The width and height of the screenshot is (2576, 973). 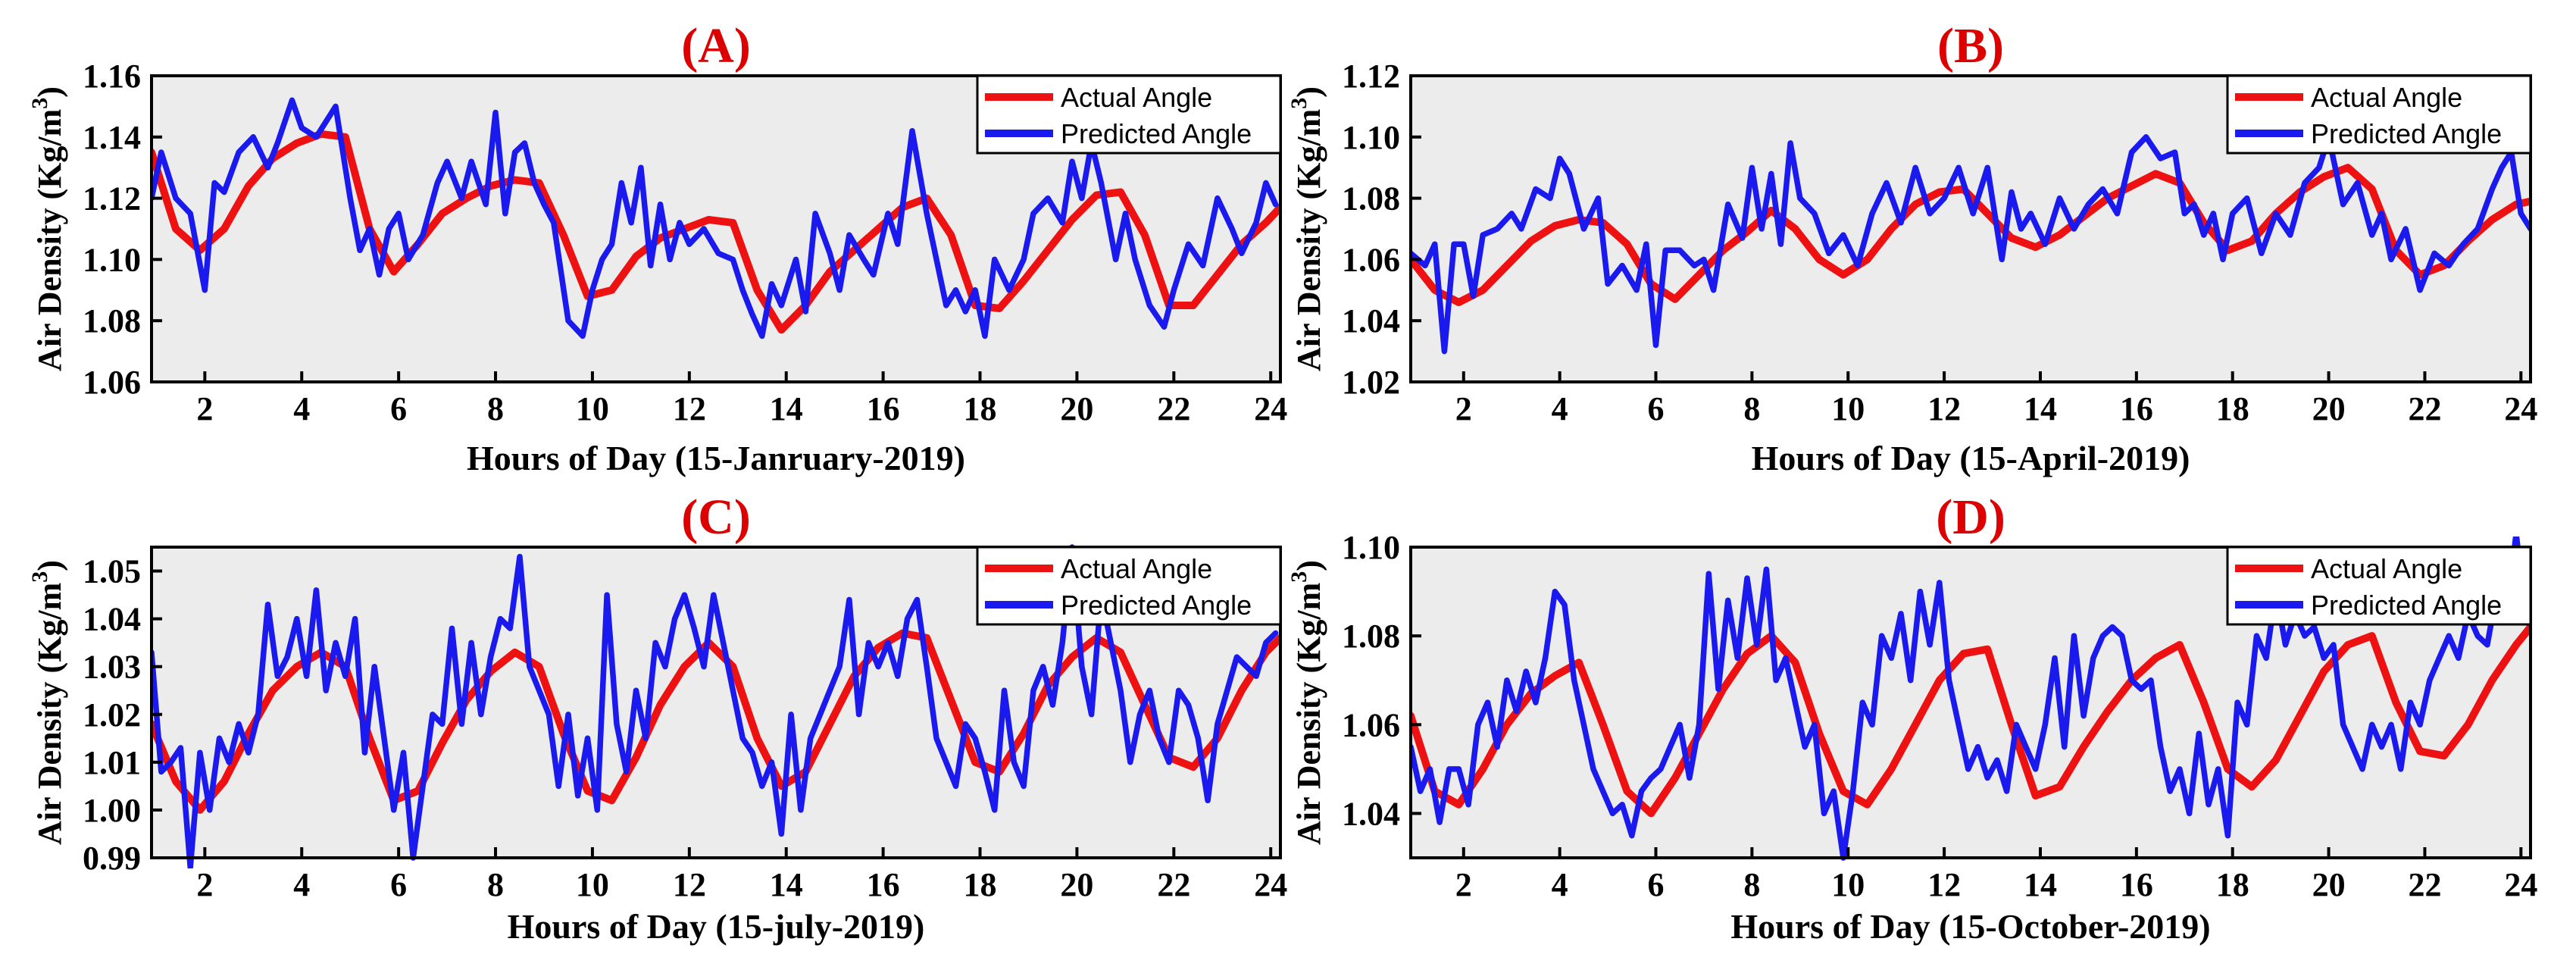 What do you see at coordinates (716, 46) in the screenshot?
I see `panel-label: (A)` at bounding box center [716, 46].